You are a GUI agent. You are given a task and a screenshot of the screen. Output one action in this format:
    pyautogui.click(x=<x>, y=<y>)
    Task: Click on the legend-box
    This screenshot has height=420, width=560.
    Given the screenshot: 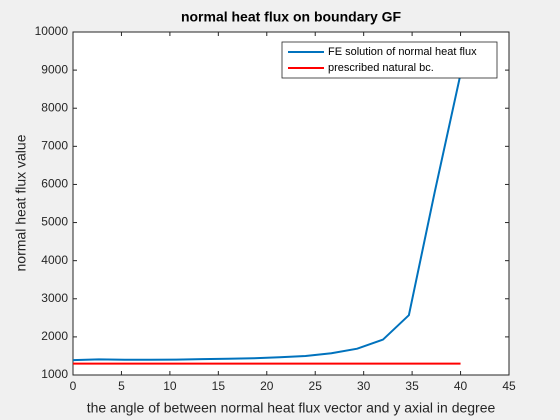 What is the action you would take?
    pyautogui.click(x=389, y=60)
    